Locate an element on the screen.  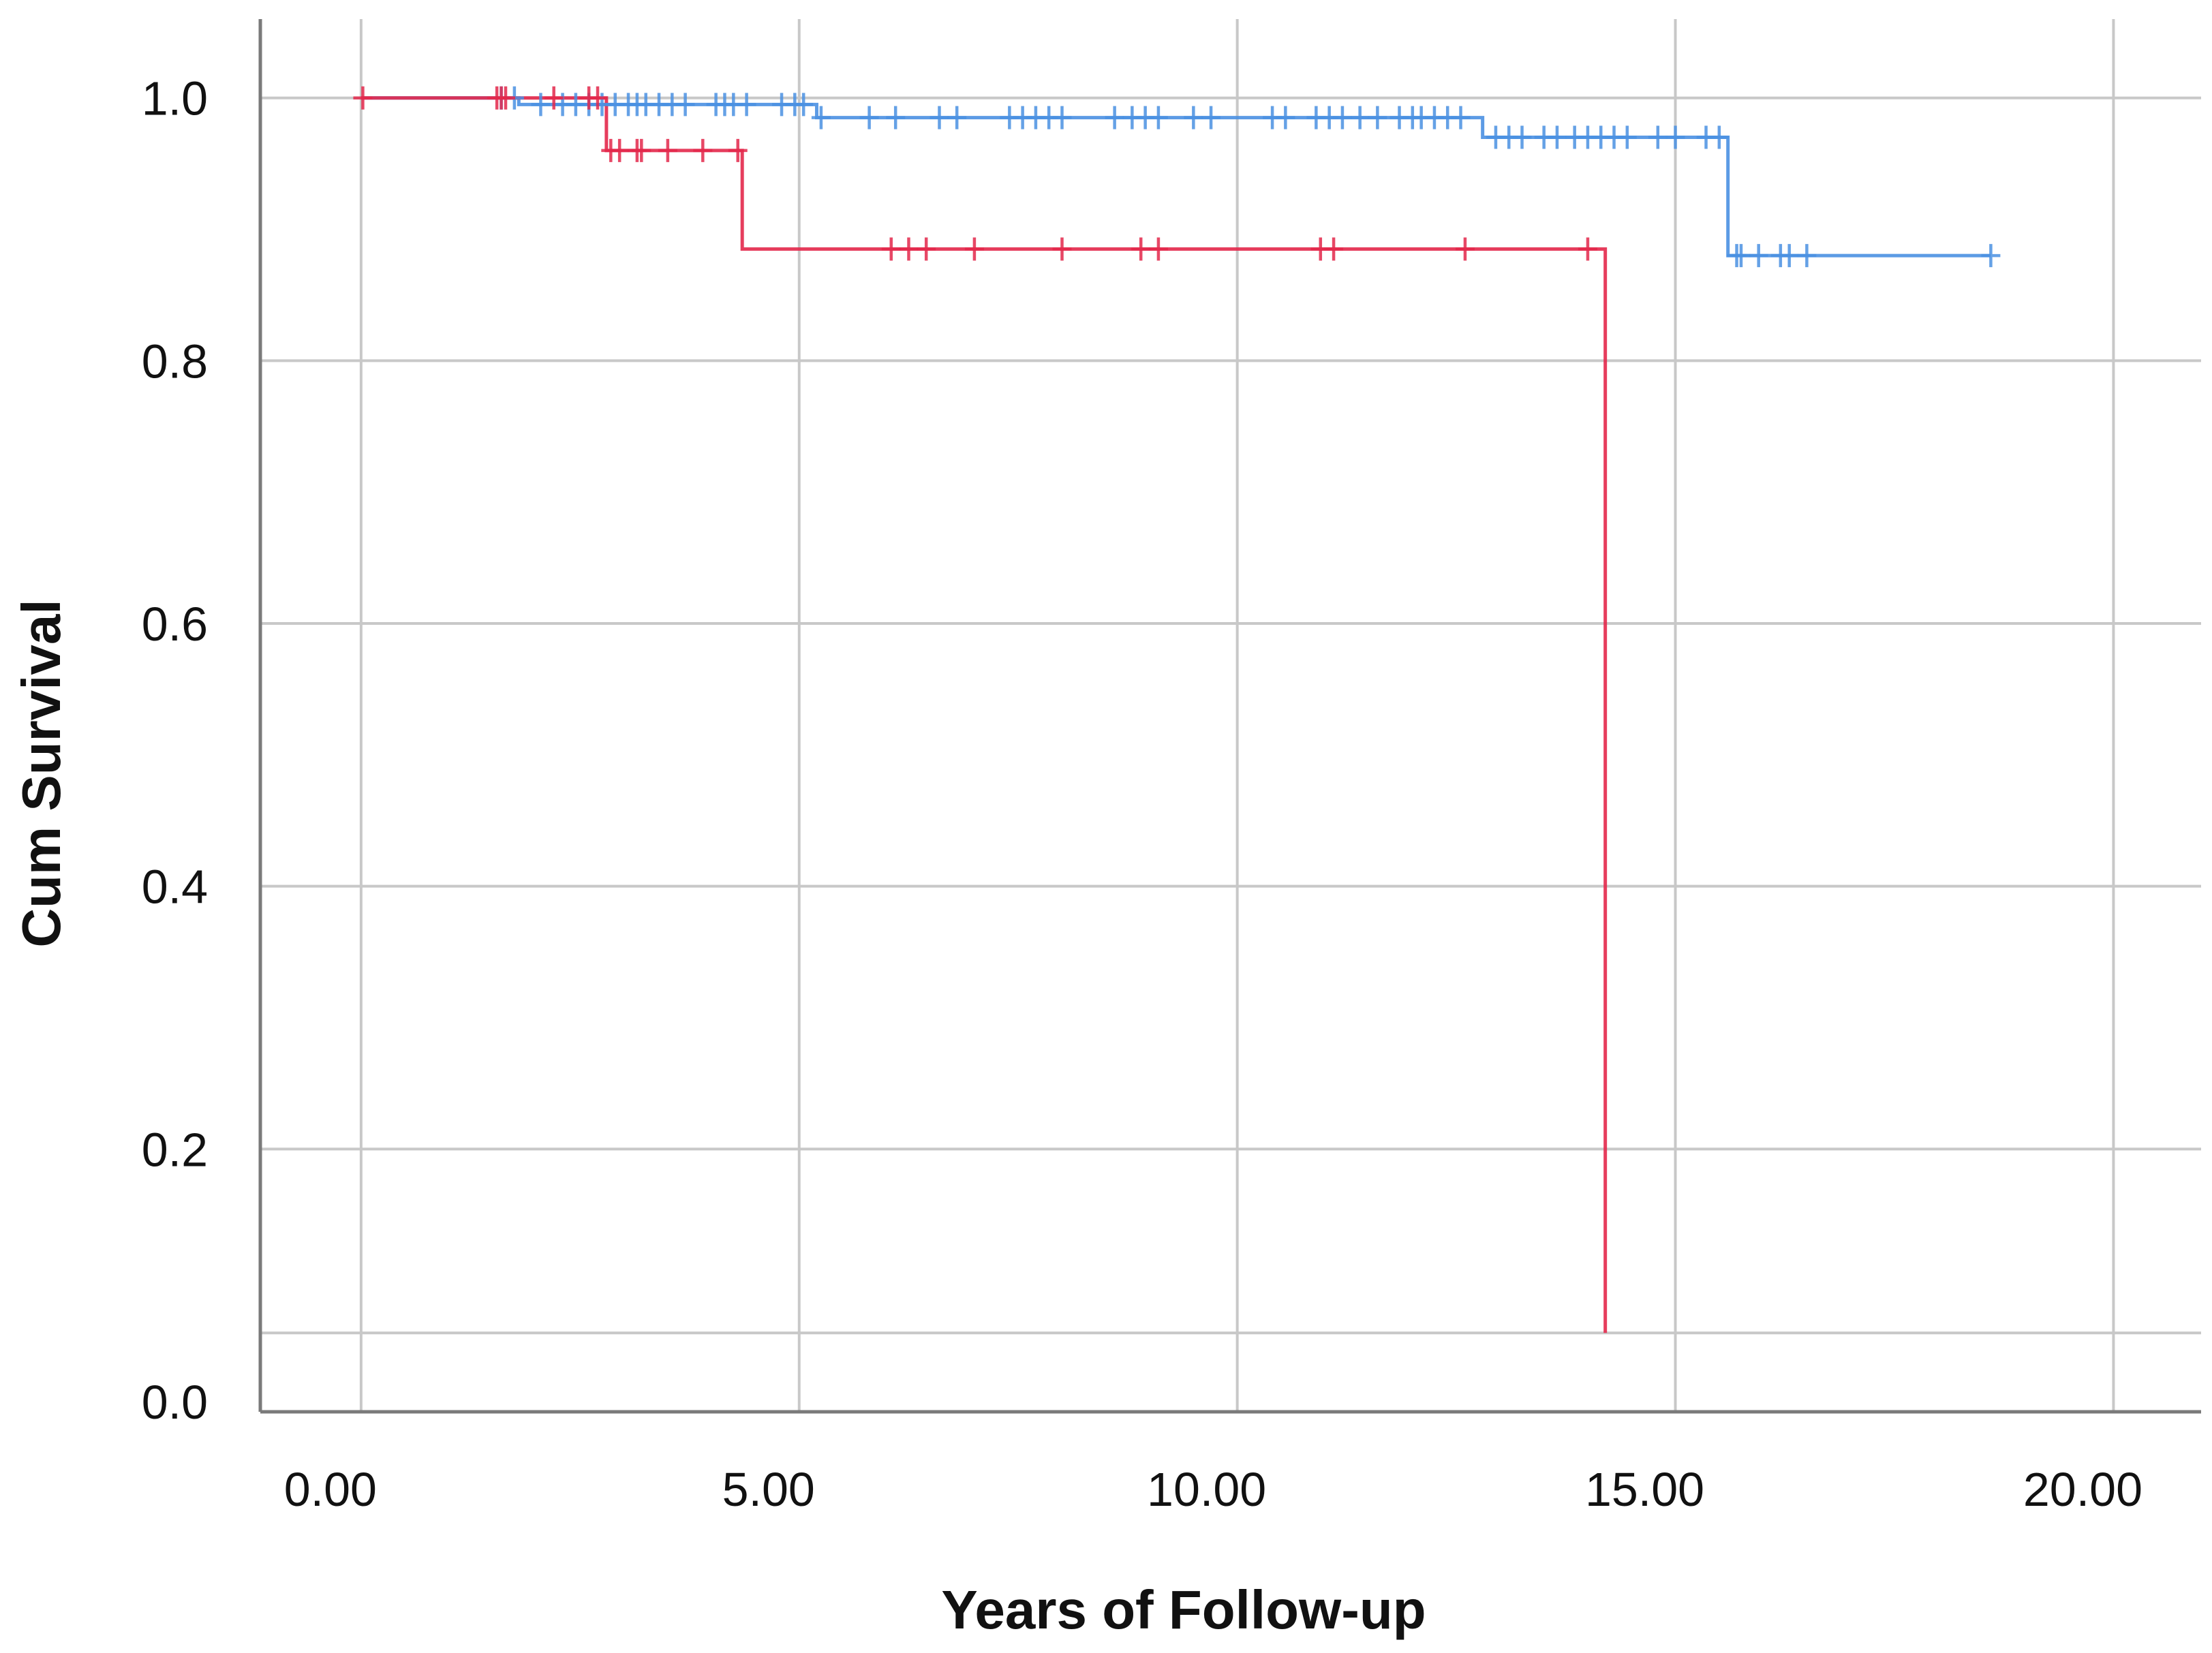
y-tick-label: 0.8 is located at coordinates (175, 361).